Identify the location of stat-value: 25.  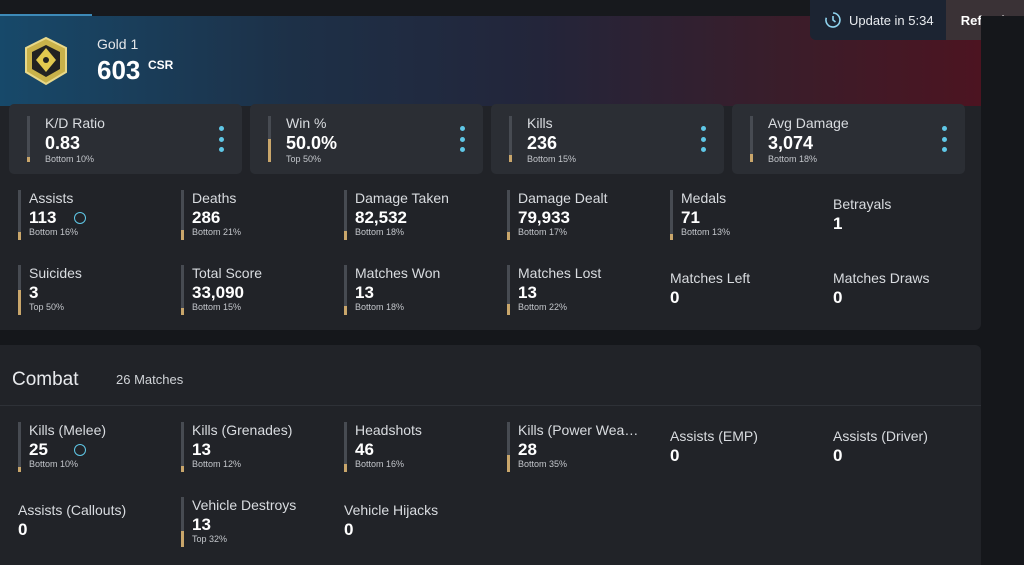
(38, 449).